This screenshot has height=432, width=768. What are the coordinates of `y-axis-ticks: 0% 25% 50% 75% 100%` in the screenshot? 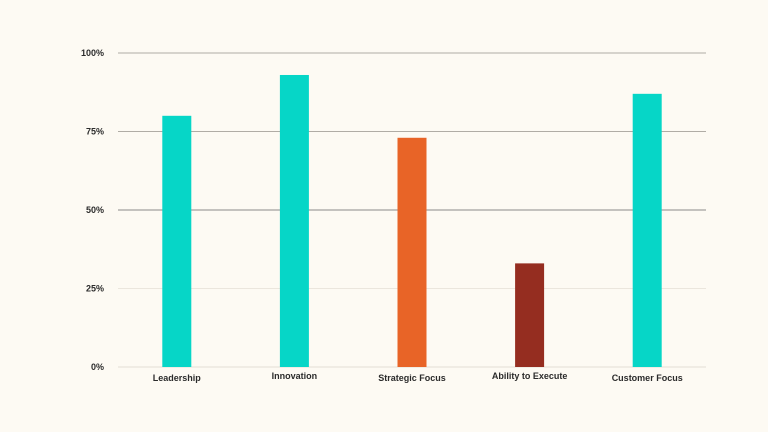 It's located at (92, 210).